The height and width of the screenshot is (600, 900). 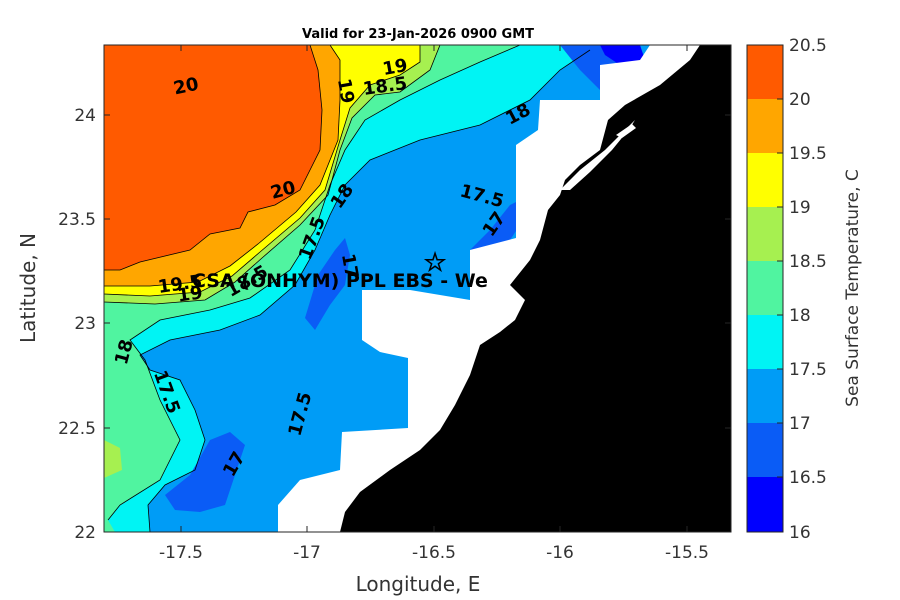 I want to click on contour-label: 17, so click(x=349, y=266).